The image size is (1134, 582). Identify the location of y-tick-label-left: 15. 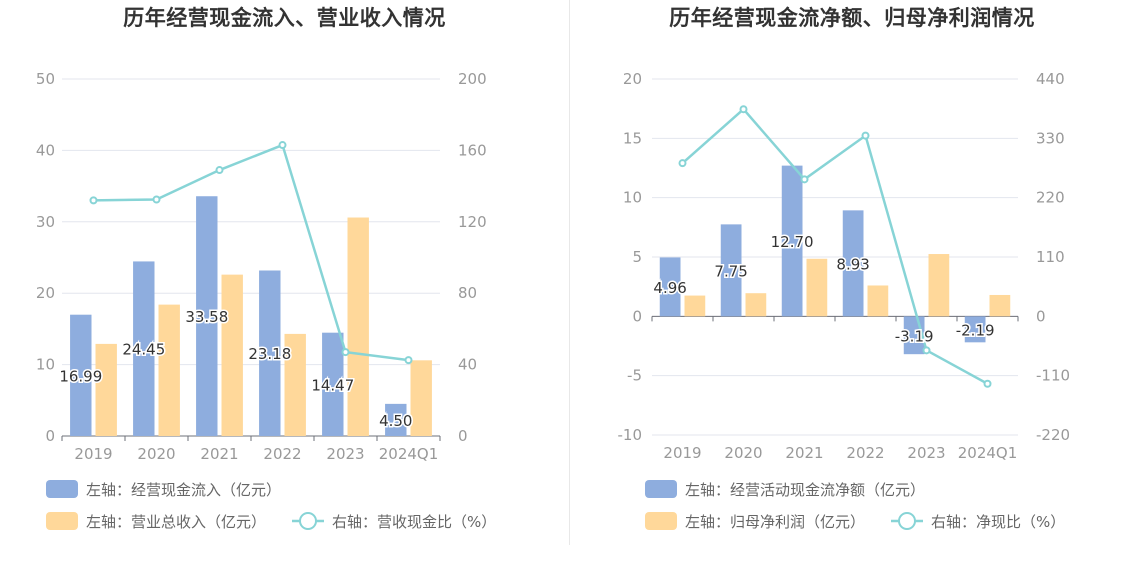
(632, 138).